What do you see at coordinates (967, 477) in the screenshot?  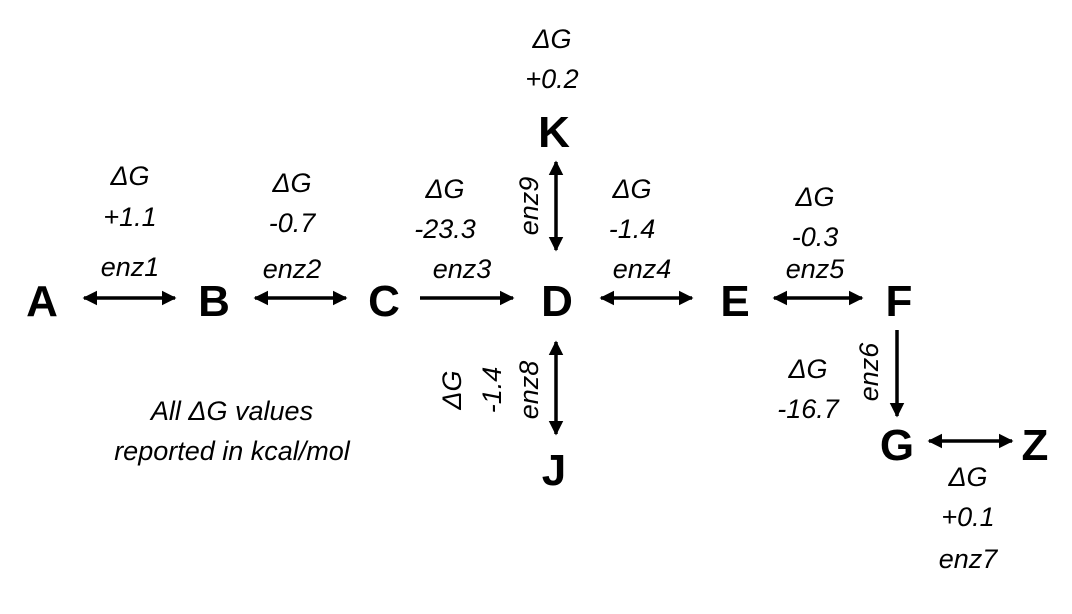 I see `dg-symbol-r7: ΔG` at bounding box center [967, 477].